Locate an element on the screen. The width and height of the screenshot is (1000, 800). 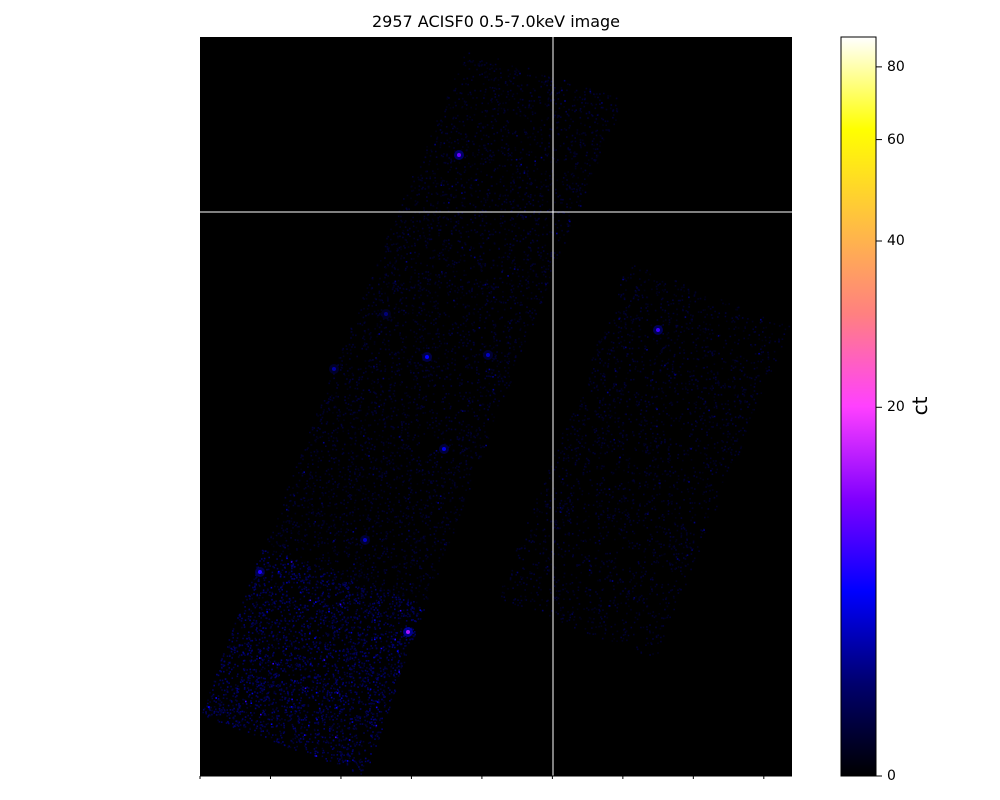
chip-left-bottom is located at coordinates (313, 662).